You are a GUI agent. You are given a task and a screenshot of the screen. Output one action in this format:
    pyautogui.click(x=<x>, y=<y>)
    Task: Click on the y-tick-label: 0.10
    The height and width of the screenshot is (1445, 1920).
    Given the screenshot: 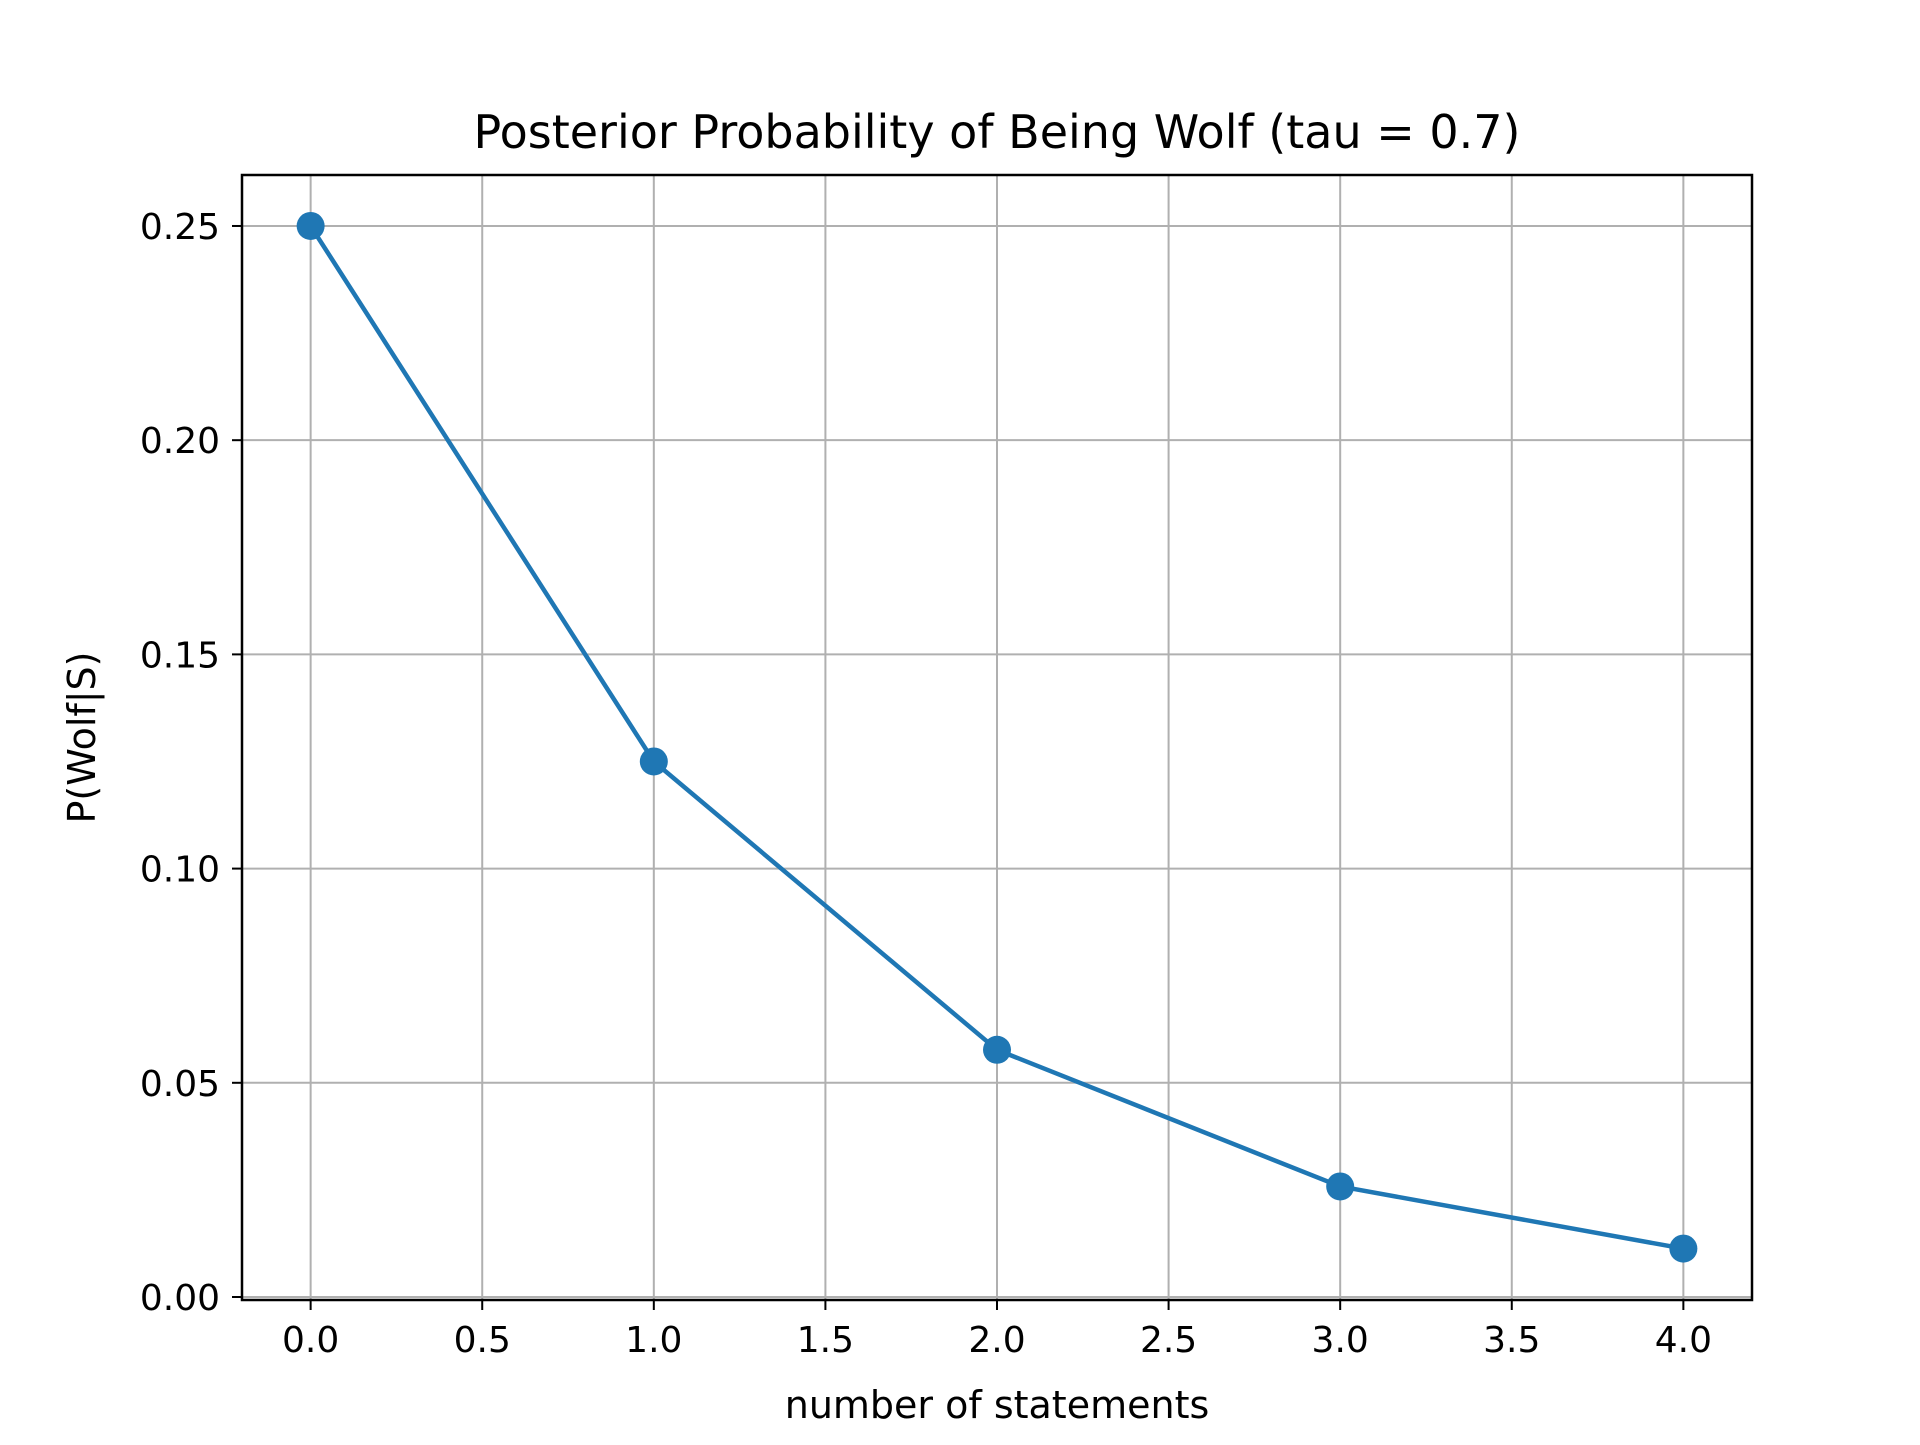 What is the action you would take?
    pyautogui.click(x=180, y=870)
    